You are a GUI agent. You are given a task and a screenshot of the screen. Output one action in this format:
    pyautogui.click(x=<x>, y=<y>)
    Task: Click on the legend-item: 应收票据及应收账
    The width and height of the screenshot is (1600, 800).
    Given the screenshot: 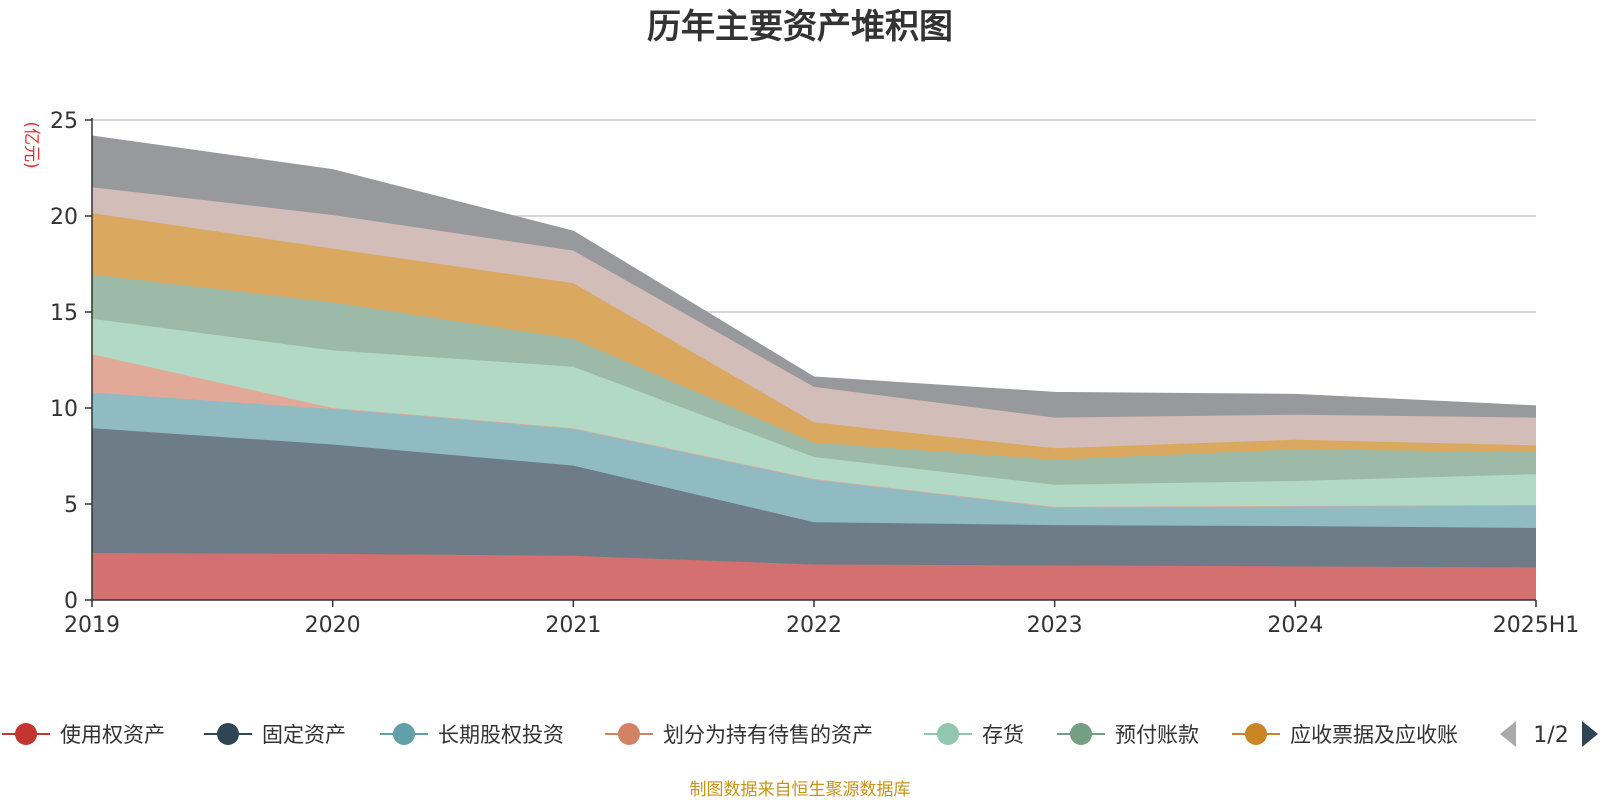 What is the action you would take?
    pyautogui.click(x=1345, y=735)
    